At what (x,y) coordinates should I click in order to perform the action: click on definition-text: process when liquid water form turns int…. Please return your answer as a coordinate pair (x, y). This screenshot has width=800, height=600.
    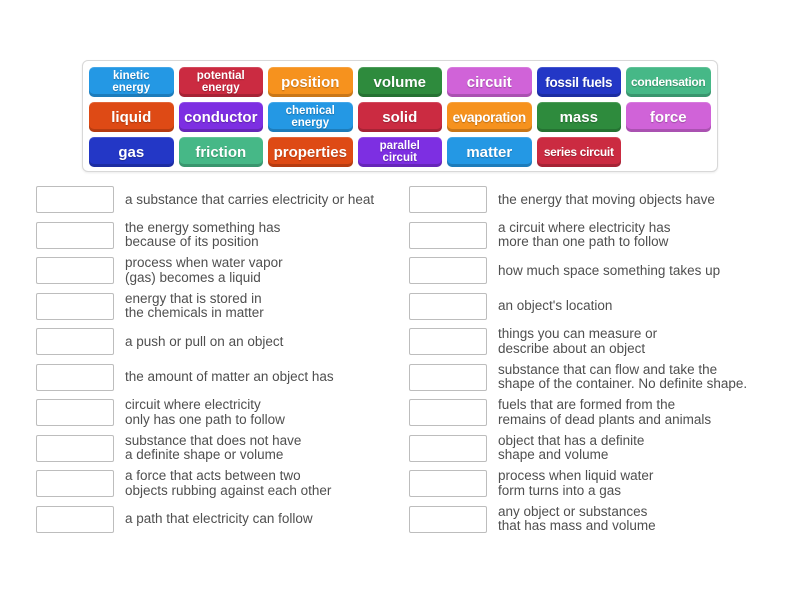
    Looking at the image, I should click on (576, 483).